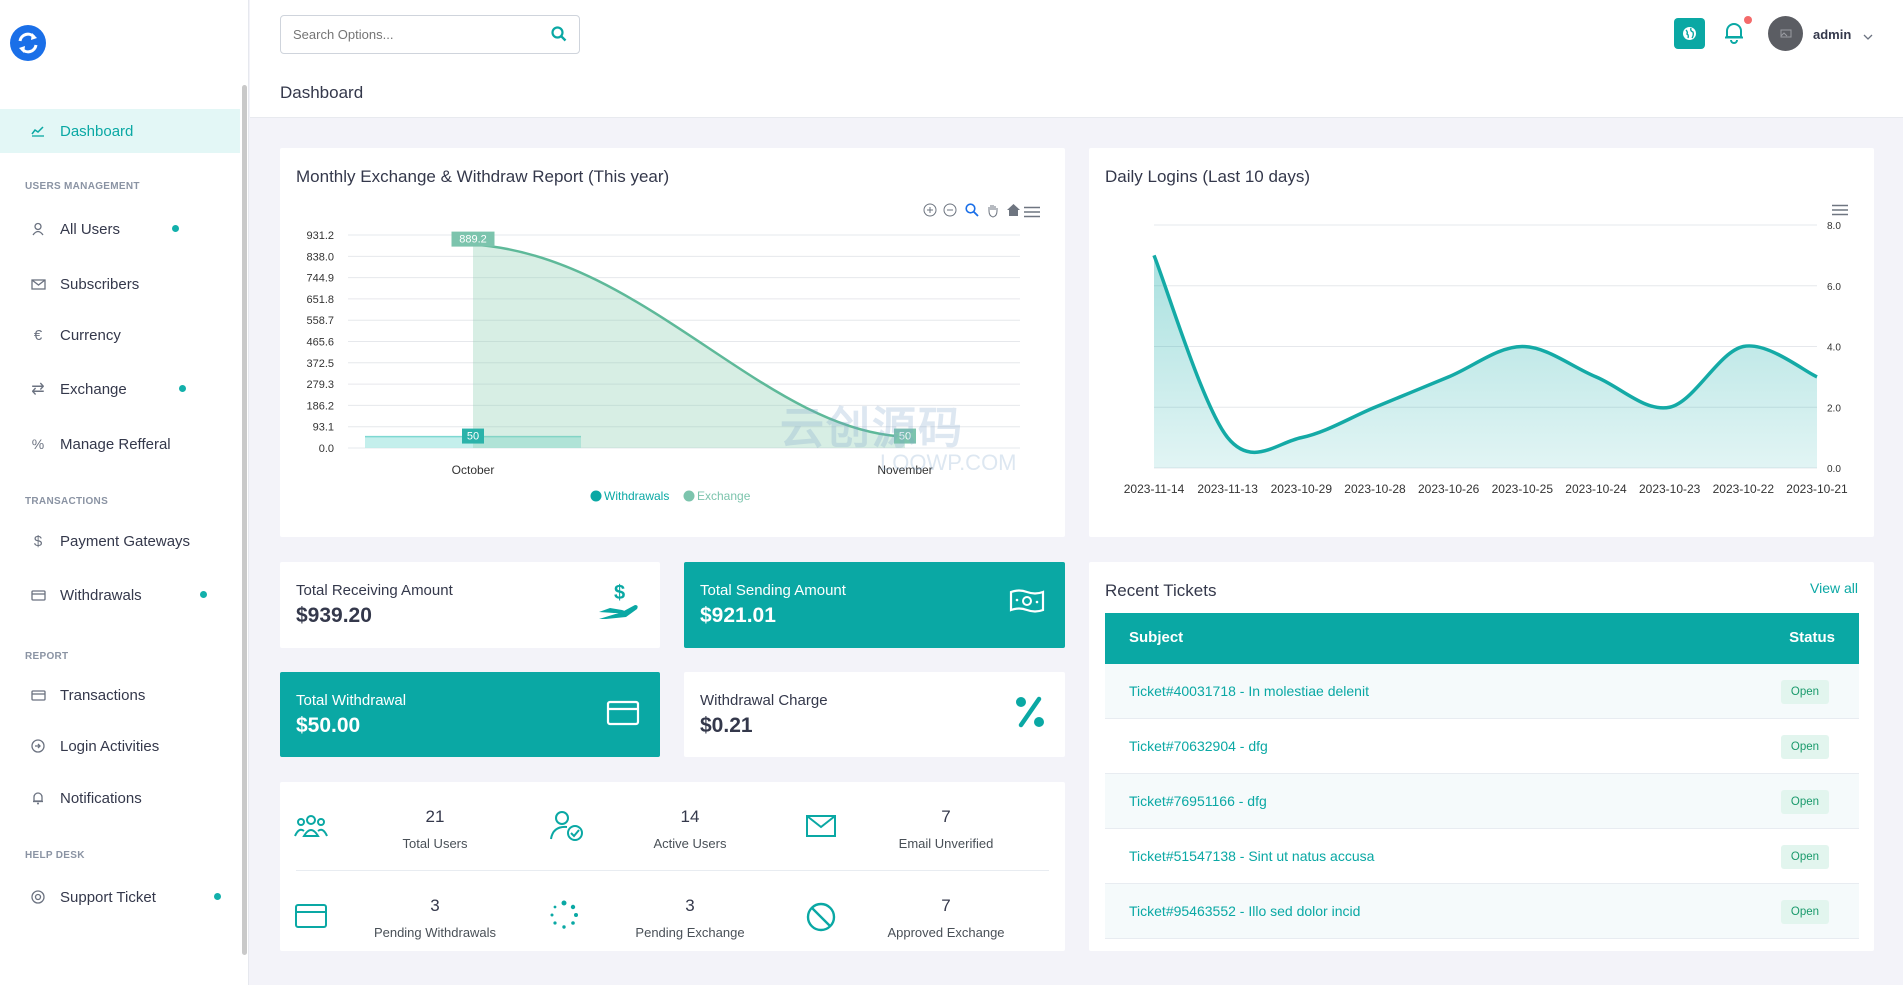  What do you see at coordinates (993, 213) in the screenshot?
I see `pan-hand-icon` at bounding box center [993, 213].